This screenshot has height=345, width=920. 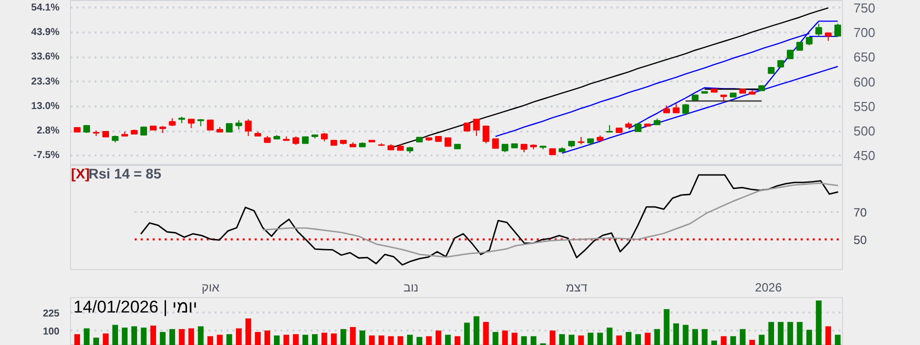 What do you see at coordinates (211, 287) in the screenshot?
I see `x-tick-label: אוק` at bounding box center [211, 287].